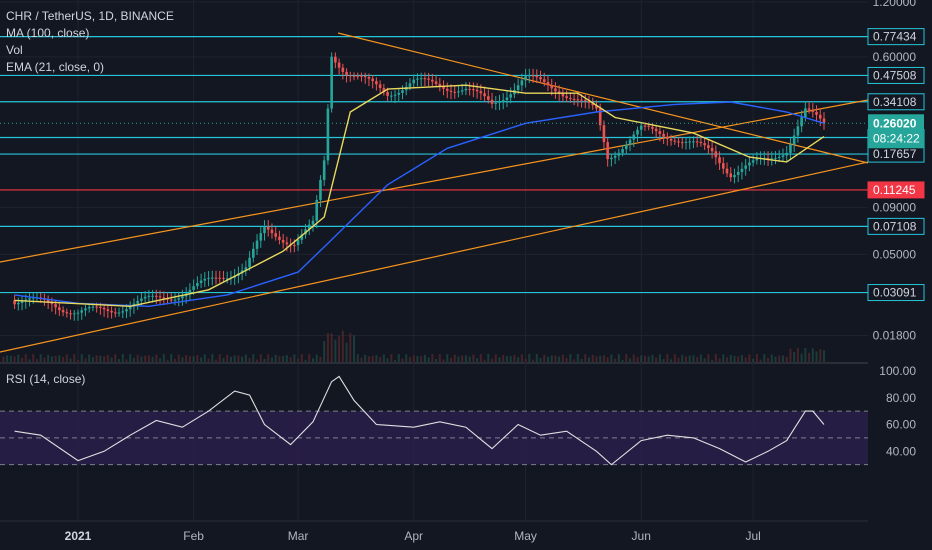  I want to click on ema-legend: EMA (21, close, 0), so click(55, 67).